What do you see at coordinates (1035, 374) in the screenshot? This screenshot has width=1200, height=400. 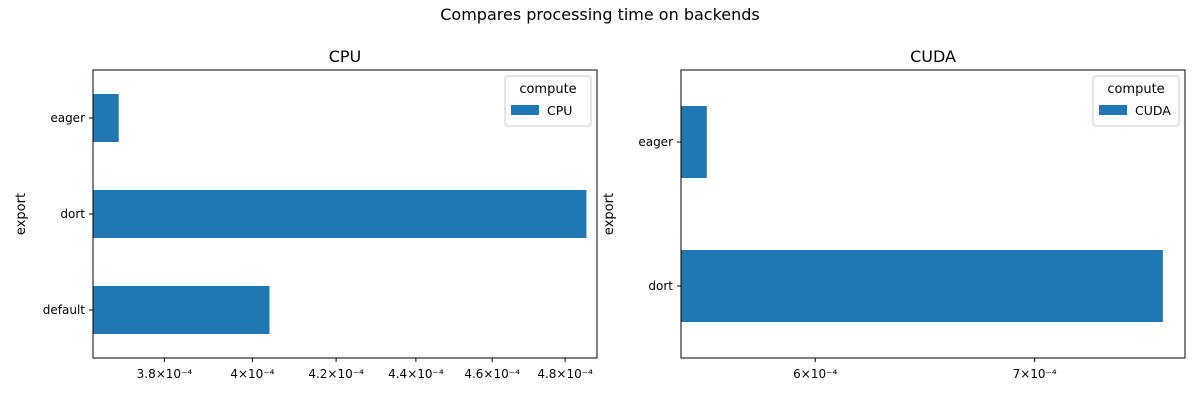 I see `x-tick-label: 7×10⁻⁴` at bounding box center [1035, 374].